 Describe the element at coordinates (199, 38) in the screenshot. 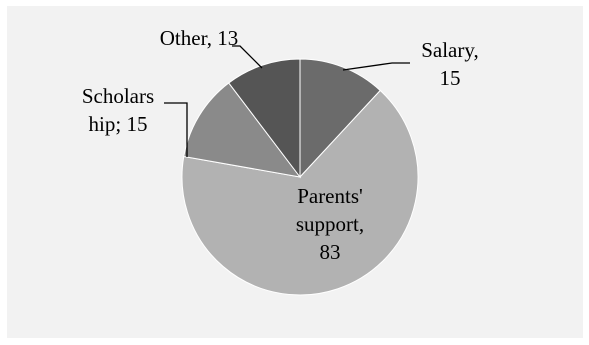

I see `slice-data-label: Other, 13` at that location.